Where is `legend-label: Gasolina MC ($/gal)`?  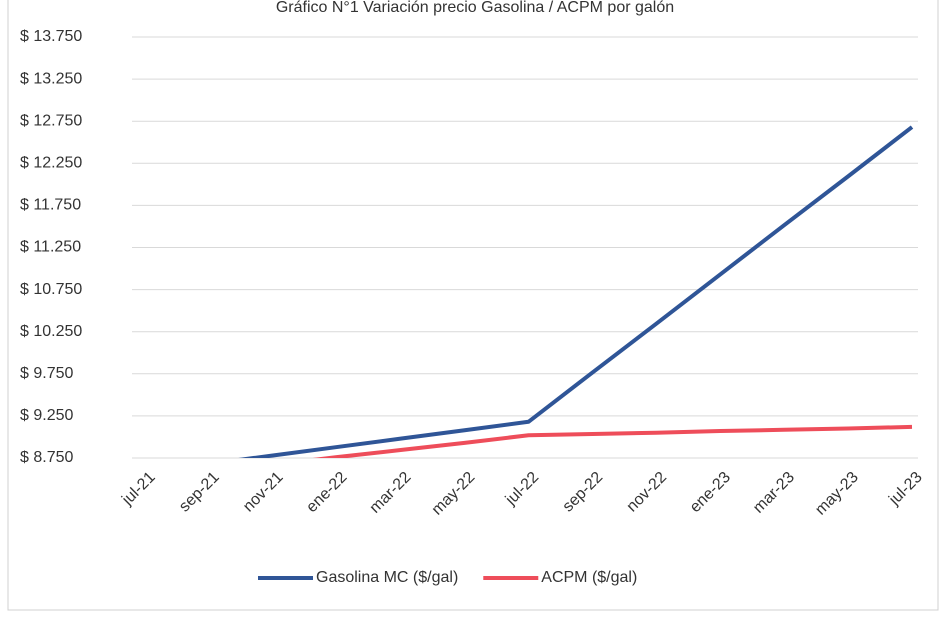
legend-label: Gasolina MC ($/gal) is located at coordinates (387, 577).